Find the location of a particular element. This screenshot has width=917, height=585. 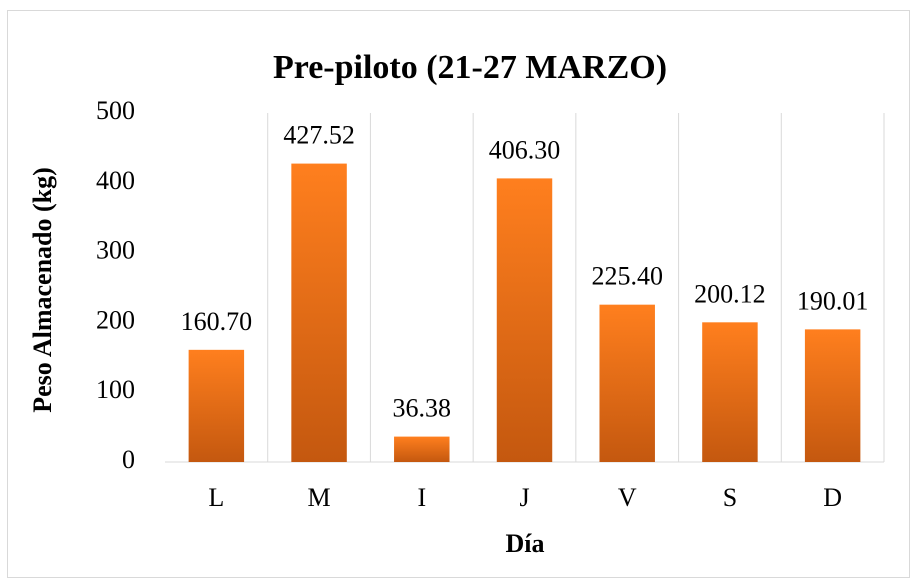

data-label: 427.52 is located at coordinates (319, 135).